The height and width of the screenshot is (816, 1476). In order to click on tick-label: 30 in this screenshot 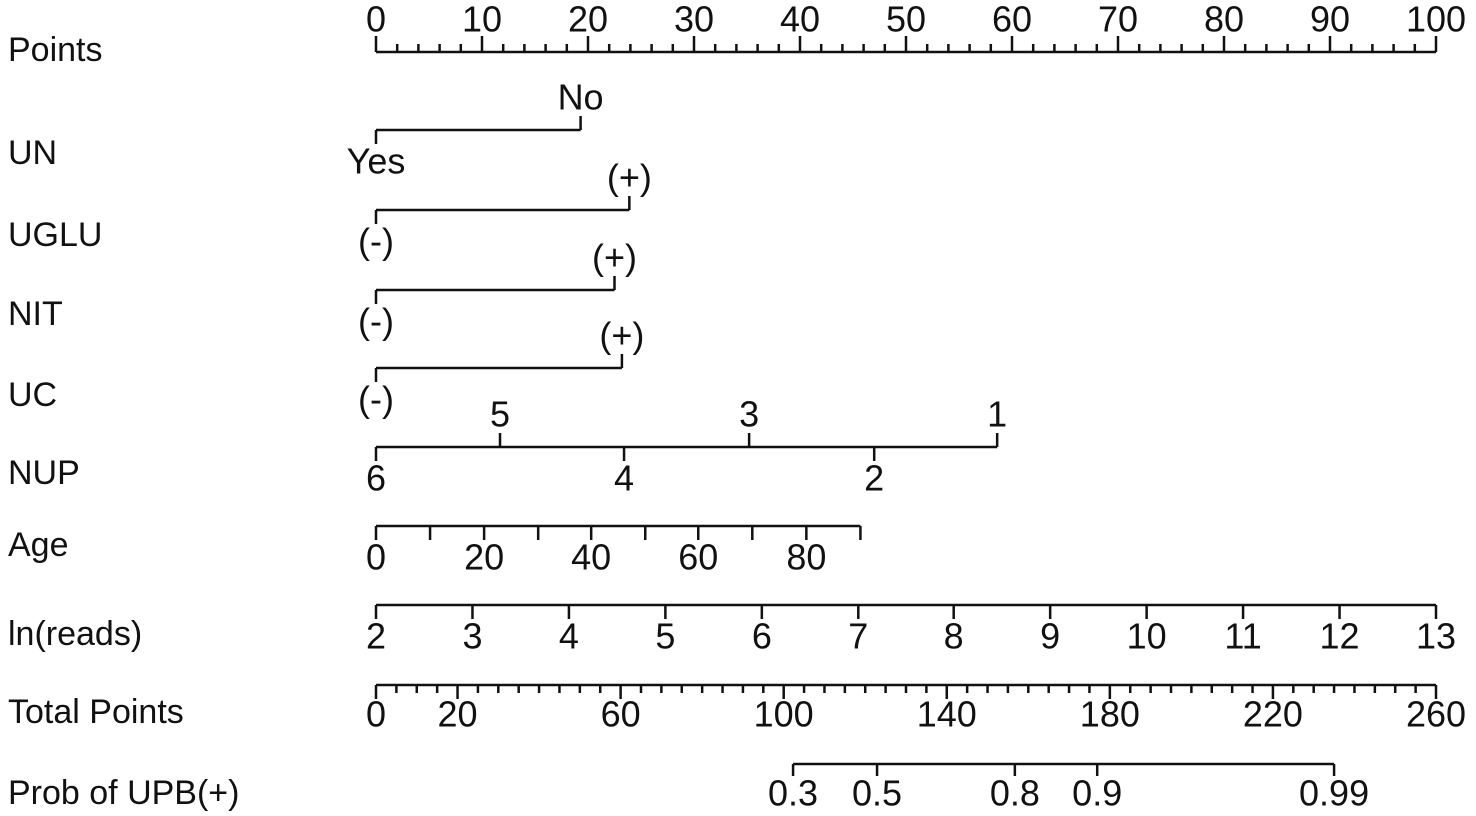, I will do `click(694, 20)`.